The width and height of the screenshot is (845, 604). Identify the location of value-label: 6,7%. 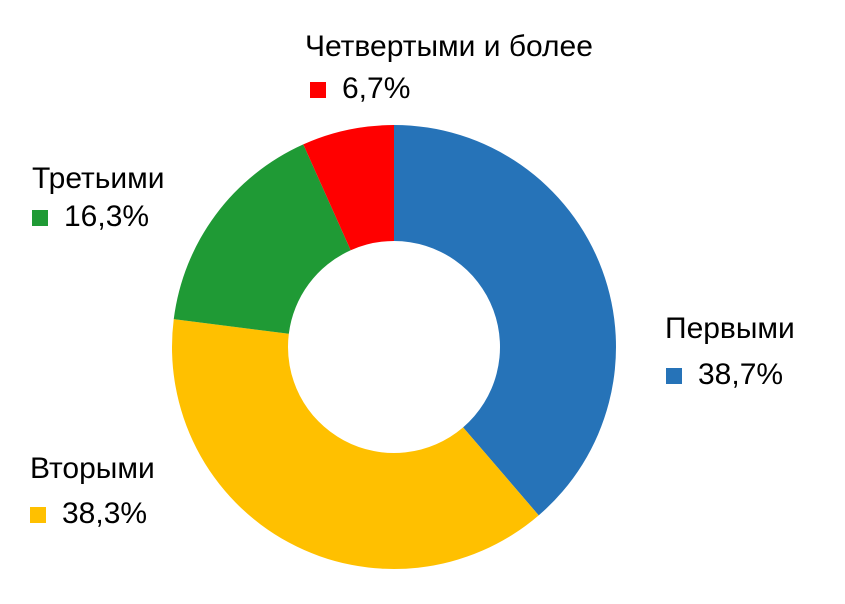
(376, 88).